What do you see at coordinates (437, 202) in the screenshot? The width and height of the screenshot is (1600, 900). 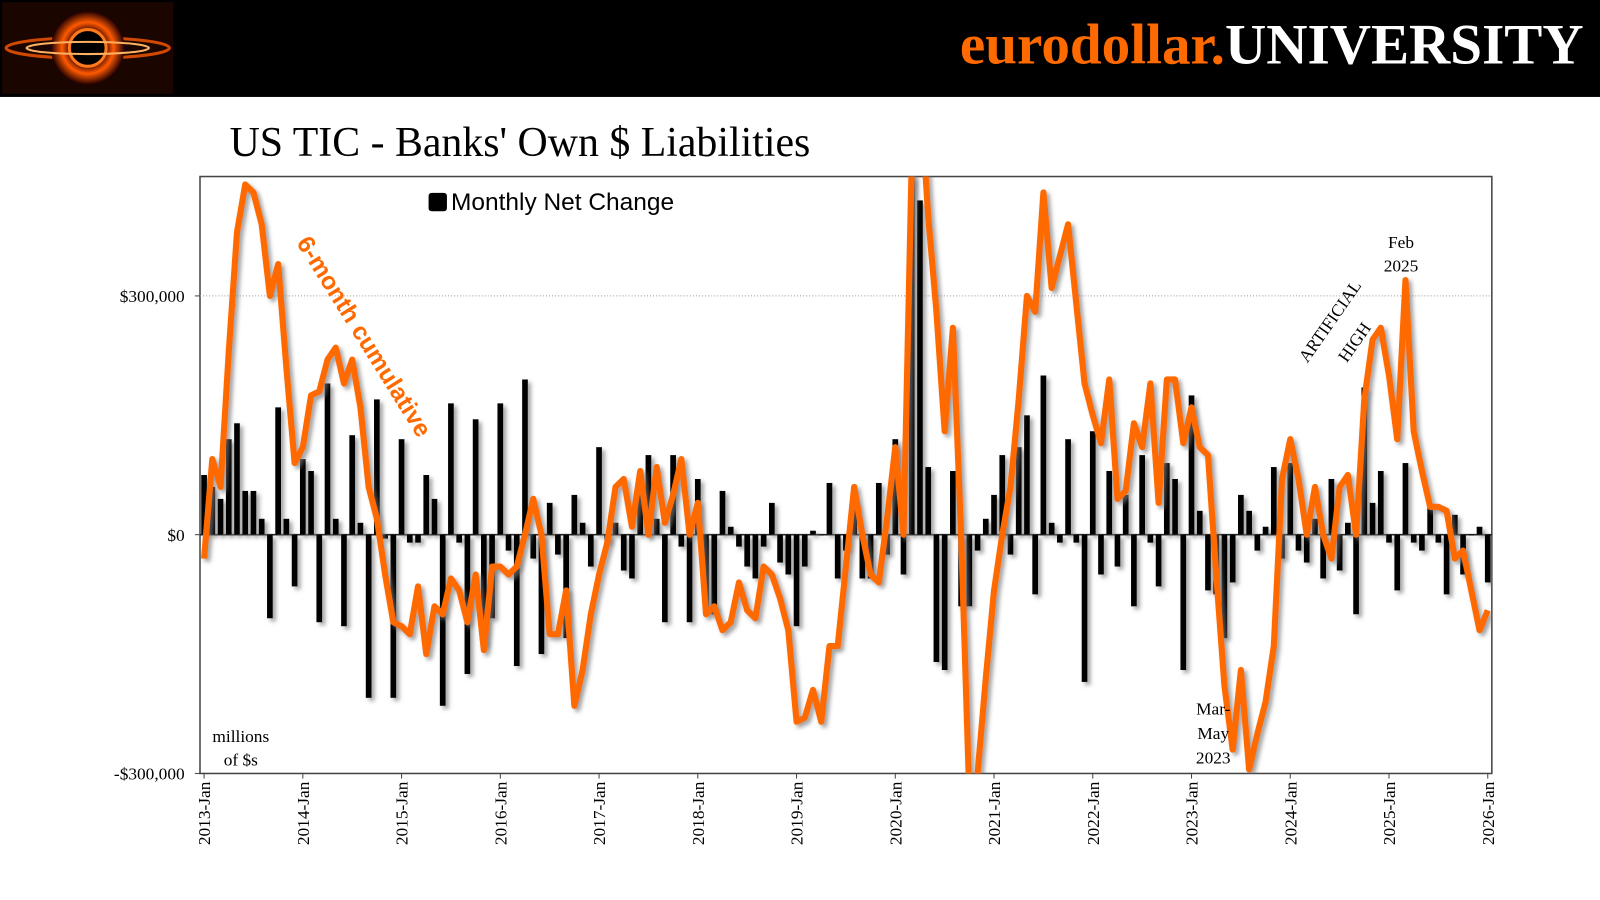 I see `legend-swatch` at bounding box center [437, 202].